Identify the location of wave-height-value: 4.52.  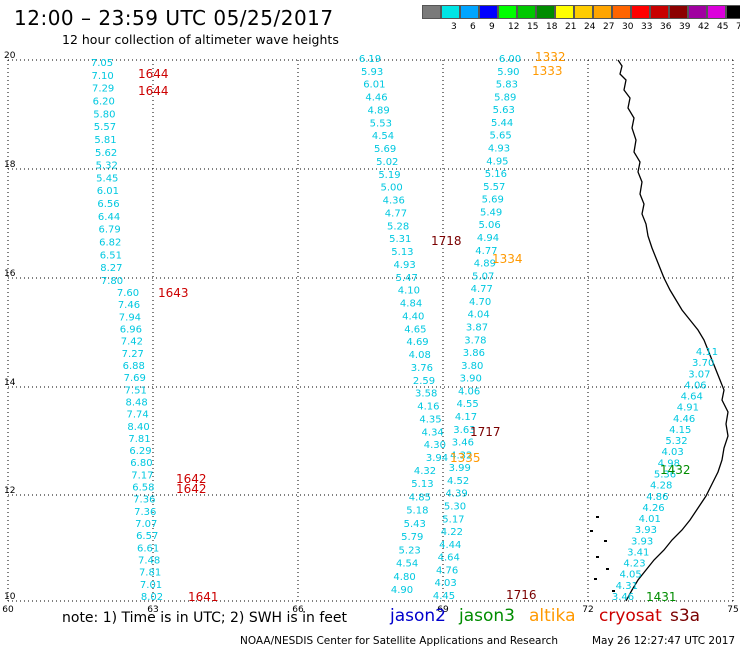
(458, 481).